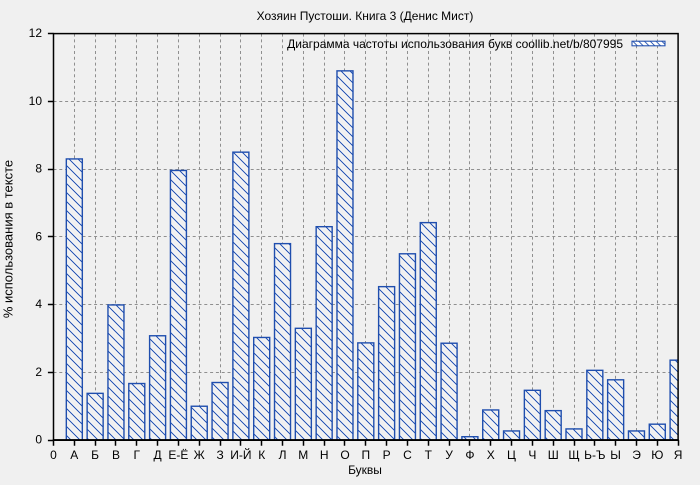  Describe the element at coordinates (74, 455) in the screenshot. I see `svg-text: А` at that location.